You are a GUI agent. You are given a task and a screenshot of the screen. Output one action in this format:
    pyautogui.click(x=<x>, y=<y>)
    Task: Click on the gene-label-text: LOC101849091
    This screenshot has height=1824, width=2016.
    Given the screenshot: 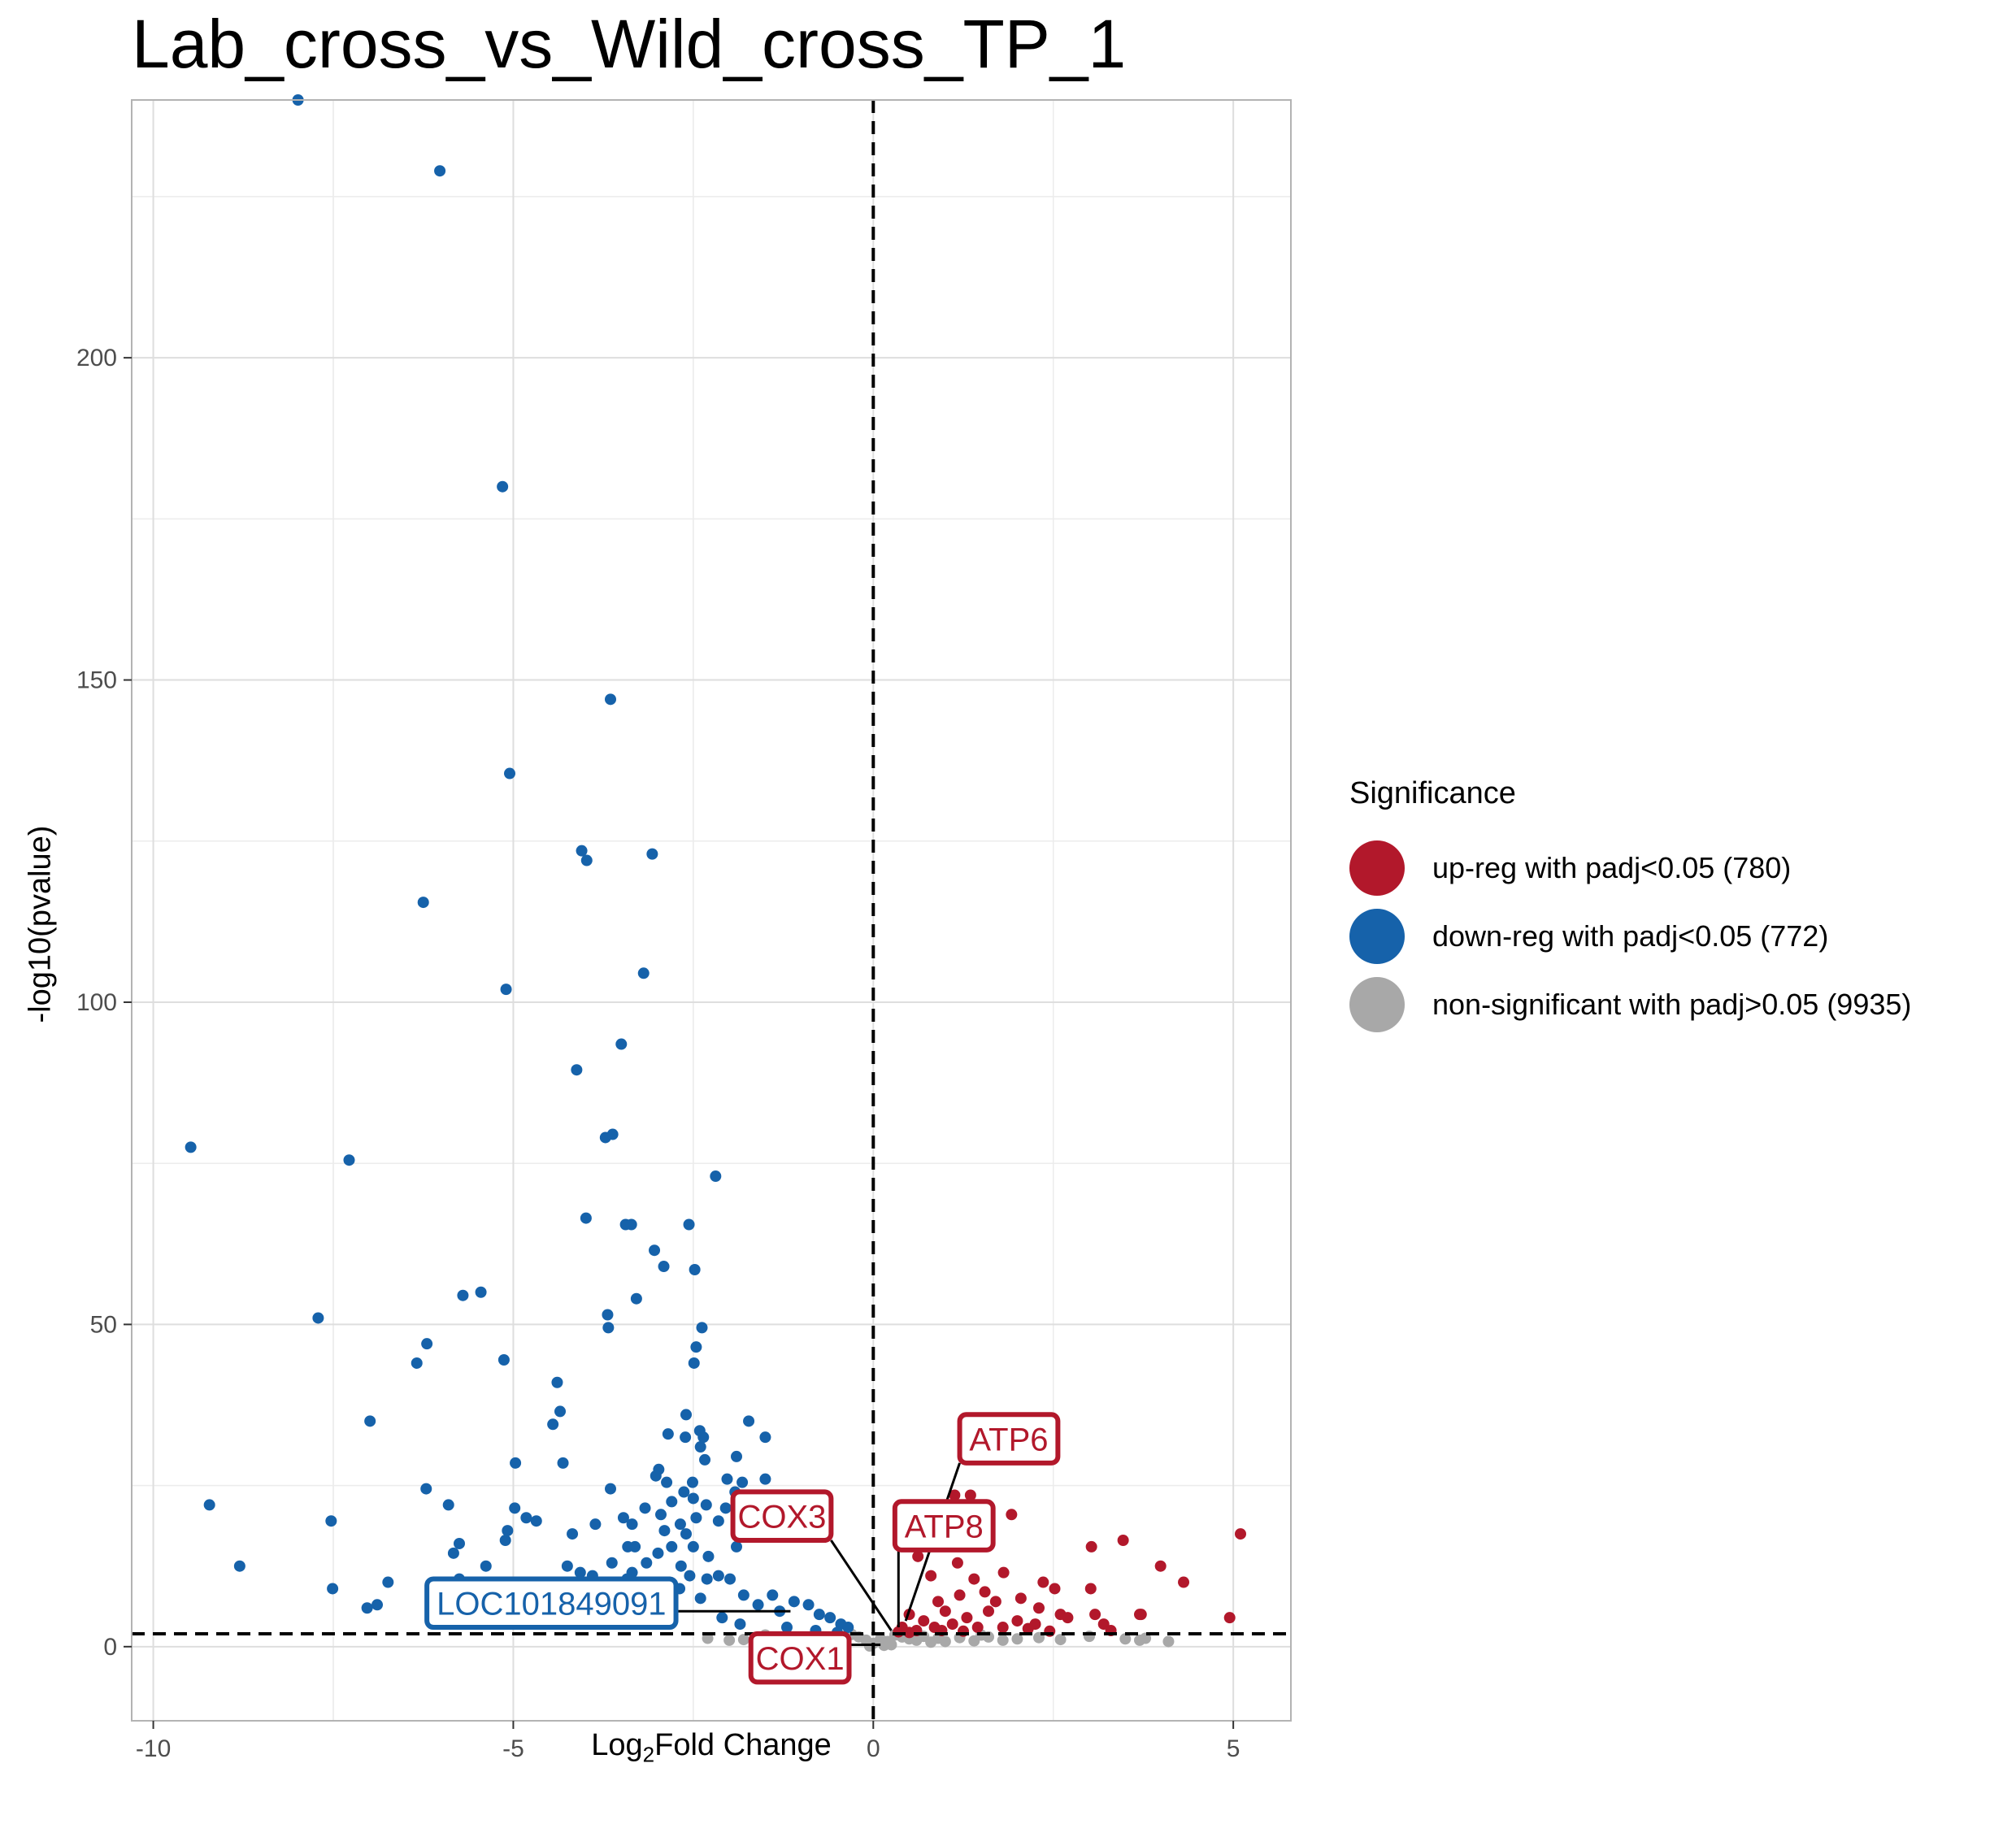 What is the action you would take?
    pyautogui.click(x=551, y=1605)
    